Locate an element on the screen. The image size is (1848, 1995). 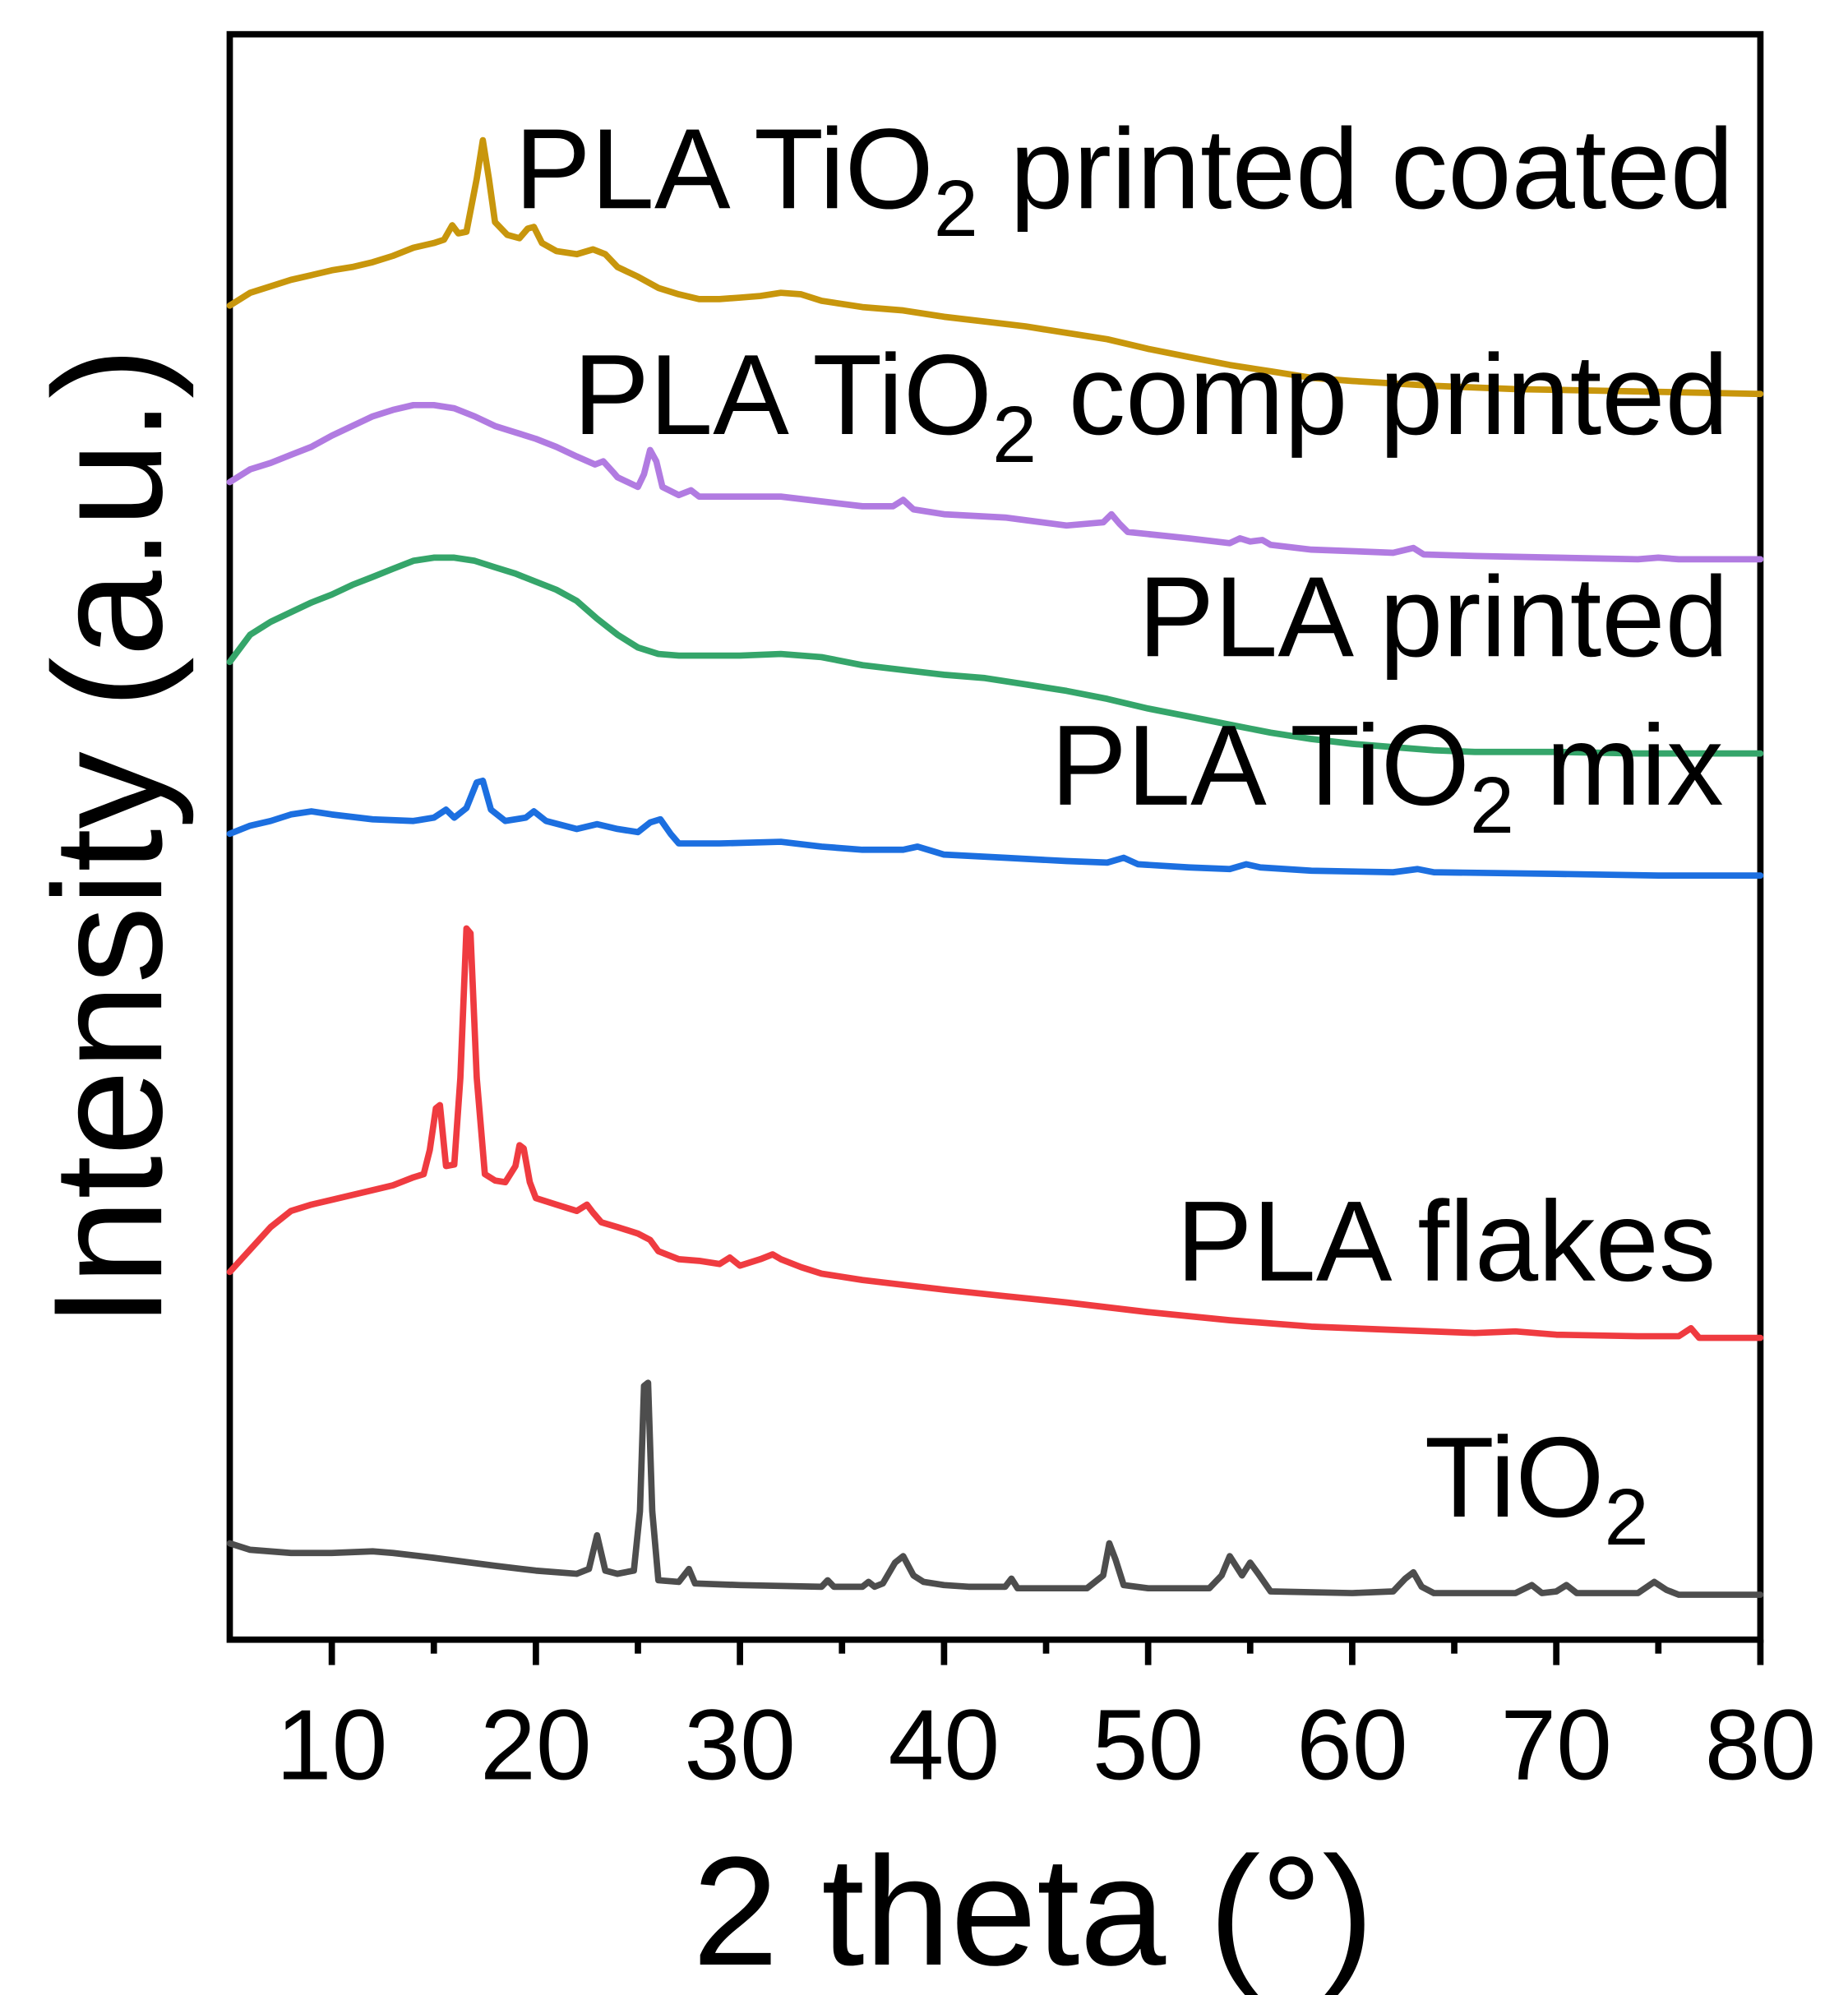
series-label-main: PLA flakes is located at coordinates (1446, 1241).